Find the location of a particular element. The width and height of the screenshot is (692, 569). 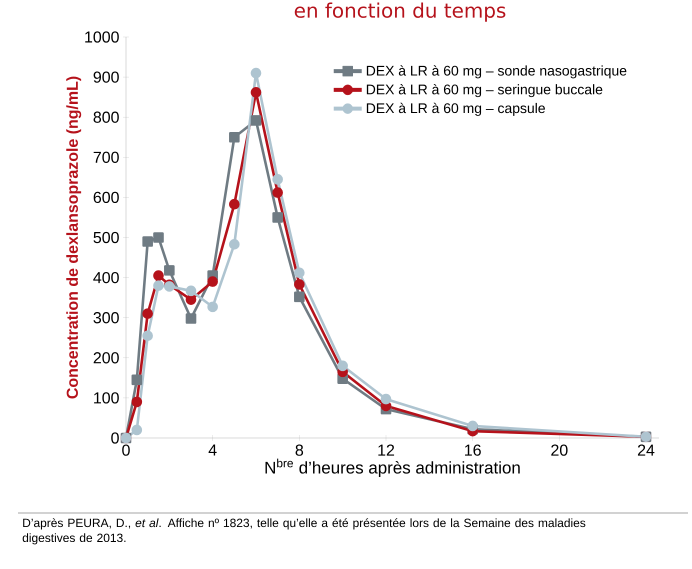

y-tick-label: 700 is located at coordinates (106, 157).